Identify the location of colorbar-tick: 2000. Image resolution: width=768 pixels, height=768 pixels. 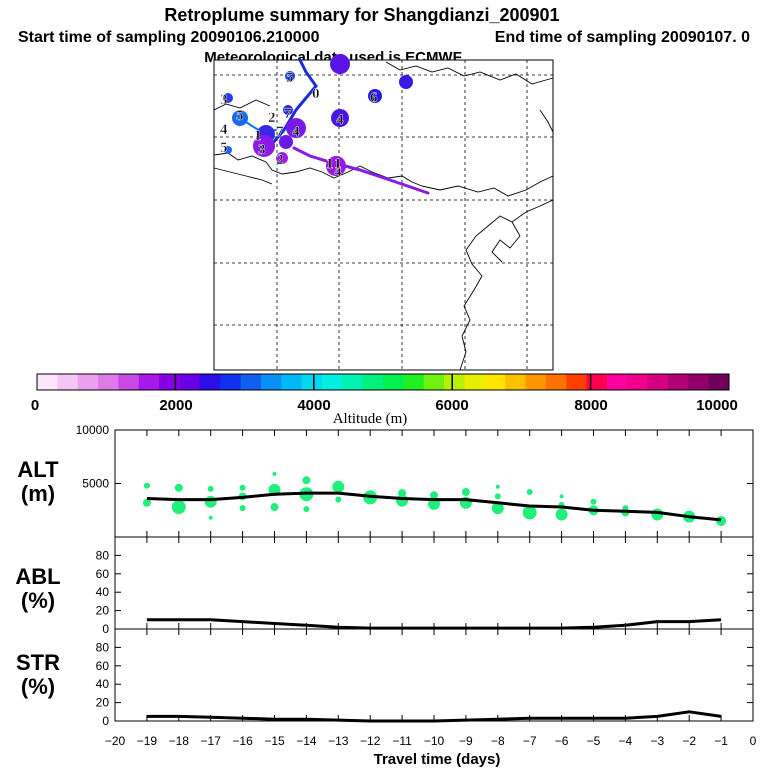
(175, 405).